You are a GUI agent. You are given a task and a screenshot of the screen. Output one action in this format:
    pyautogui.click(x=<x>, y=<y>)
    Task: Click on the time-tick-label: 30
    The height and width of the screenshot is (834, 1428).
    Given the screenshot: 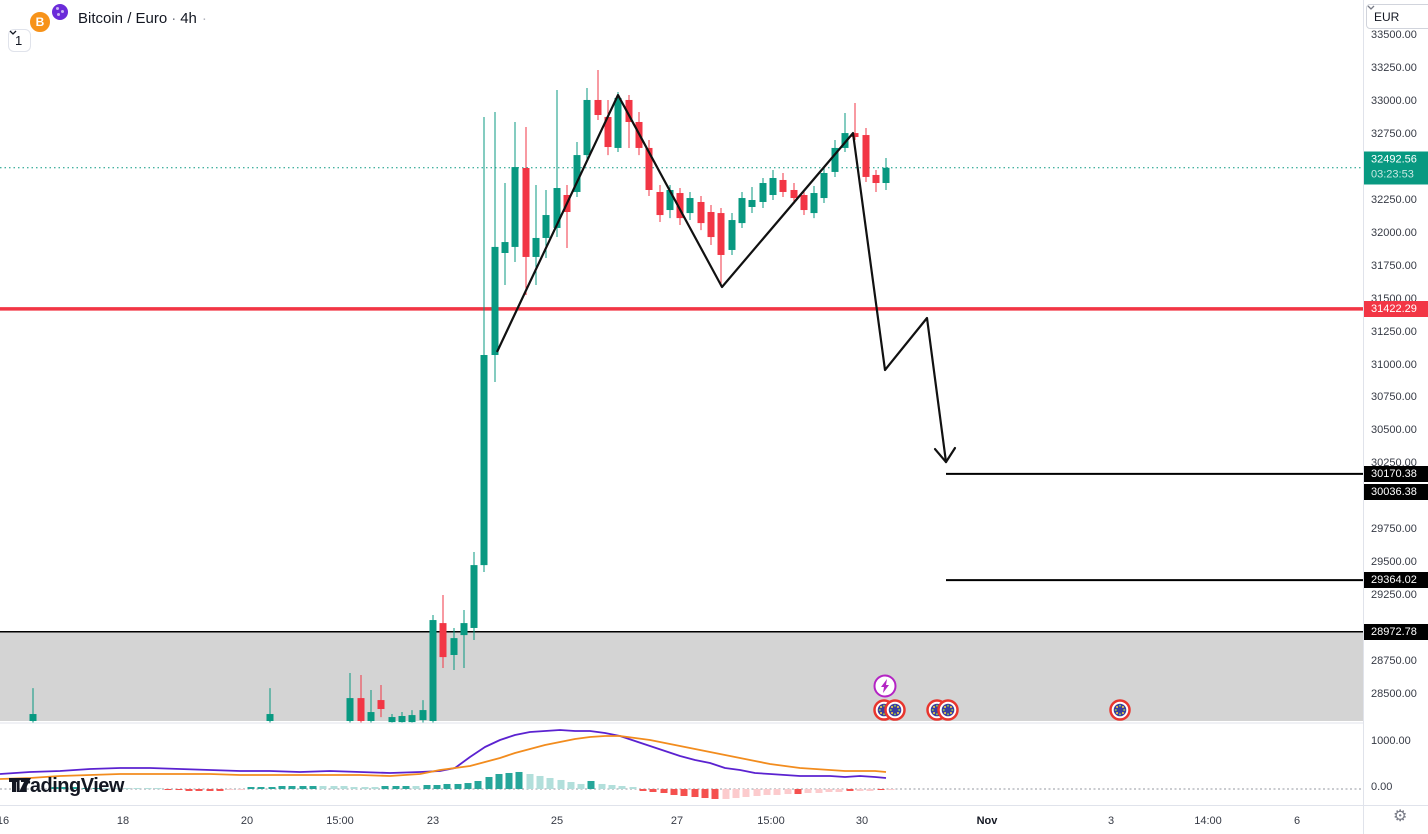 What is the action you would take?
    pyautogui.click(x=862, y=821)
    